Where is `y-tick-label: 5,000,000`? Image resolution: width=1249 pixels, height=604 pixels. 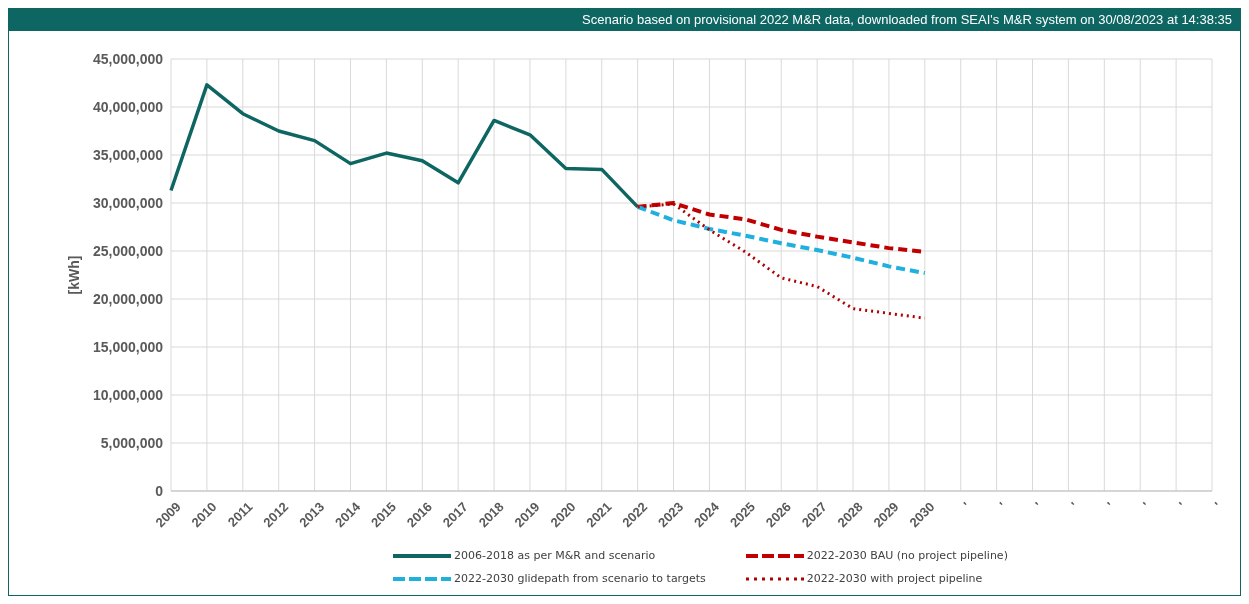 y-tick-label: 5,000,000 is located at coordinates (132, 442).